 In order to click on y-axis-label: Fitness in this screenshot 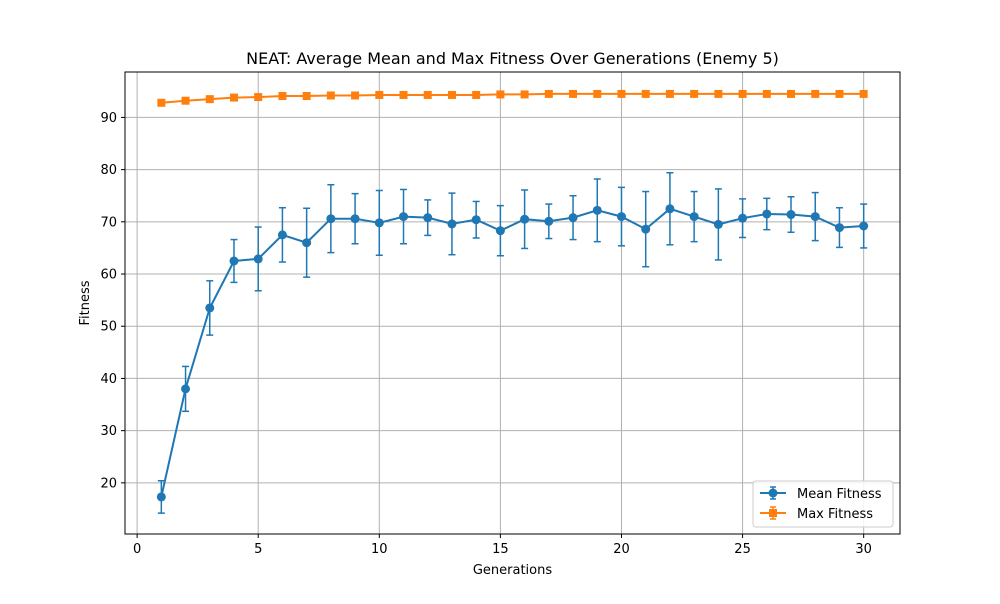, I will do `click(85, 302)`.